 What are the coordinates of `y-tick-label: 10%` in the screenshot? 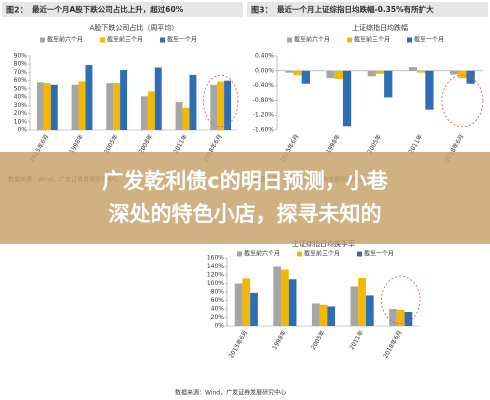 It's located at (21, 121).